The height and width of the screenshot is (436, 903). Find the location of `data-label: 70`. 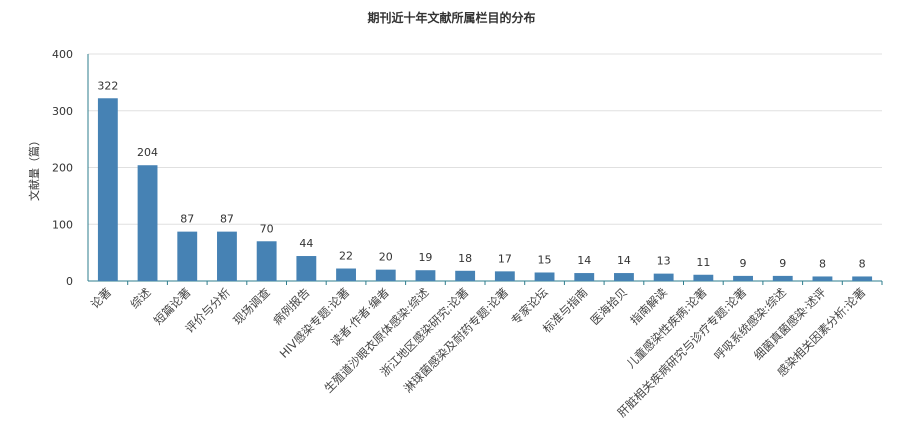

data-label: 70 is located at coordinates (267, 228).